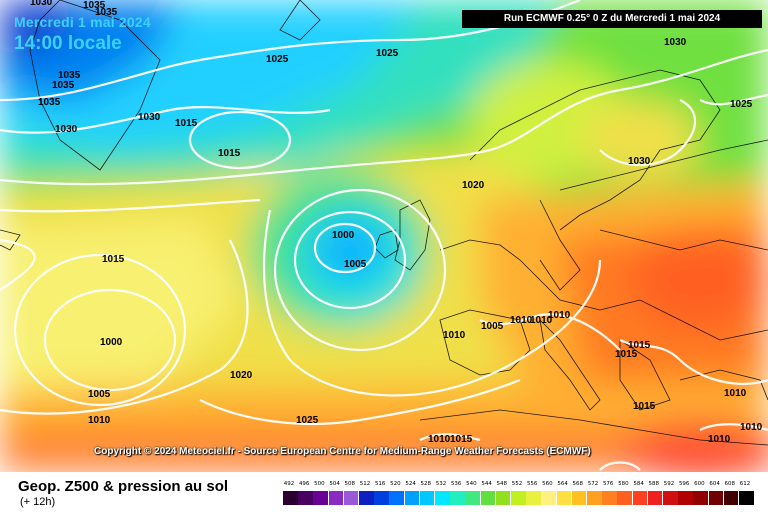  I want to click on scale-label: 600, so click(699, 484).